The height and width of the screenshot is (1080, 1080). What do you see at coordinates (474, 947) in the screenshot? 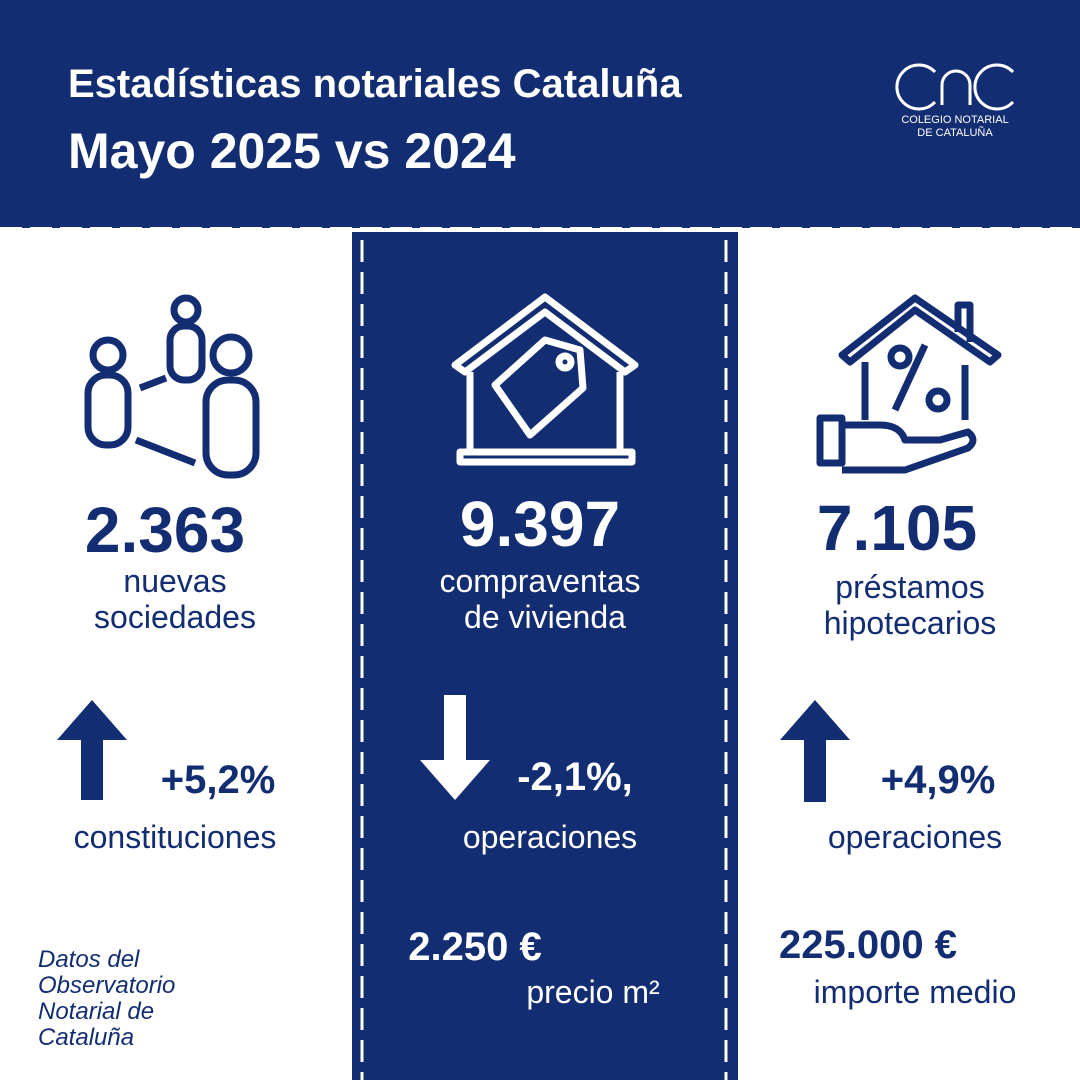
I see `secondary: 2.250 €` at bounding box center [474, 947].